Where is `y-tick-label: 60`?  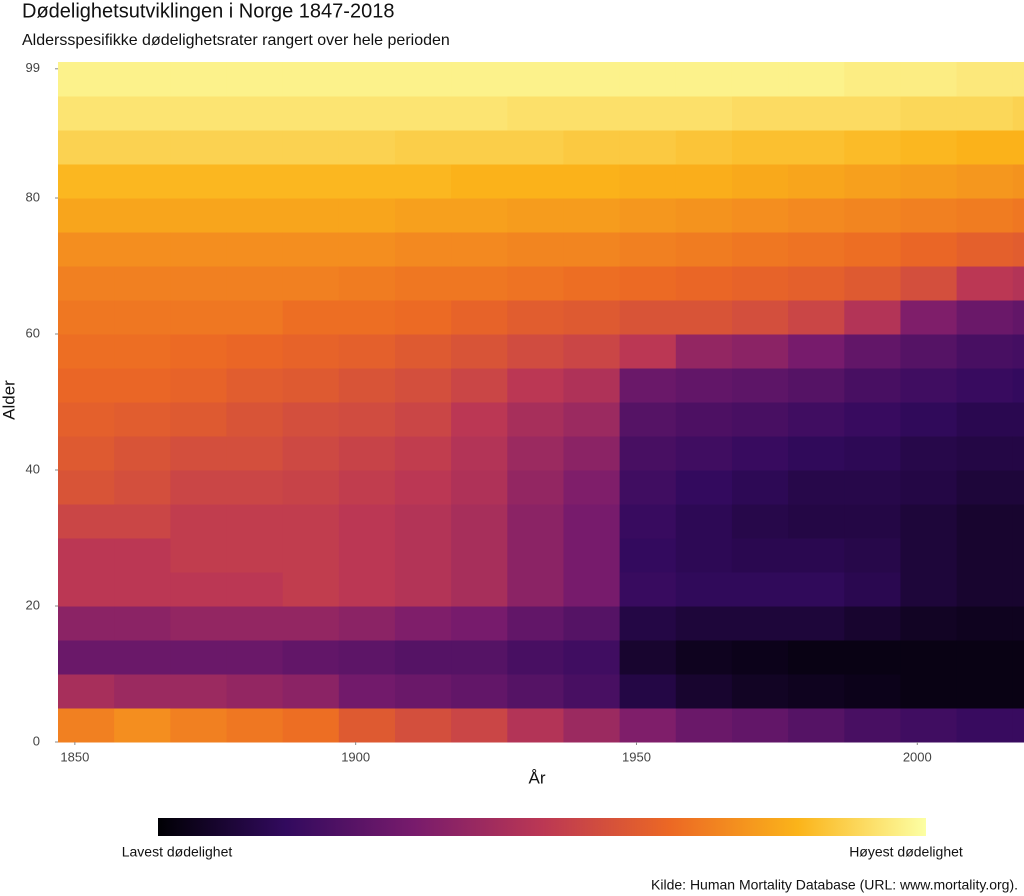
y-tick-label: 60 is located at coordinates (33, 332).